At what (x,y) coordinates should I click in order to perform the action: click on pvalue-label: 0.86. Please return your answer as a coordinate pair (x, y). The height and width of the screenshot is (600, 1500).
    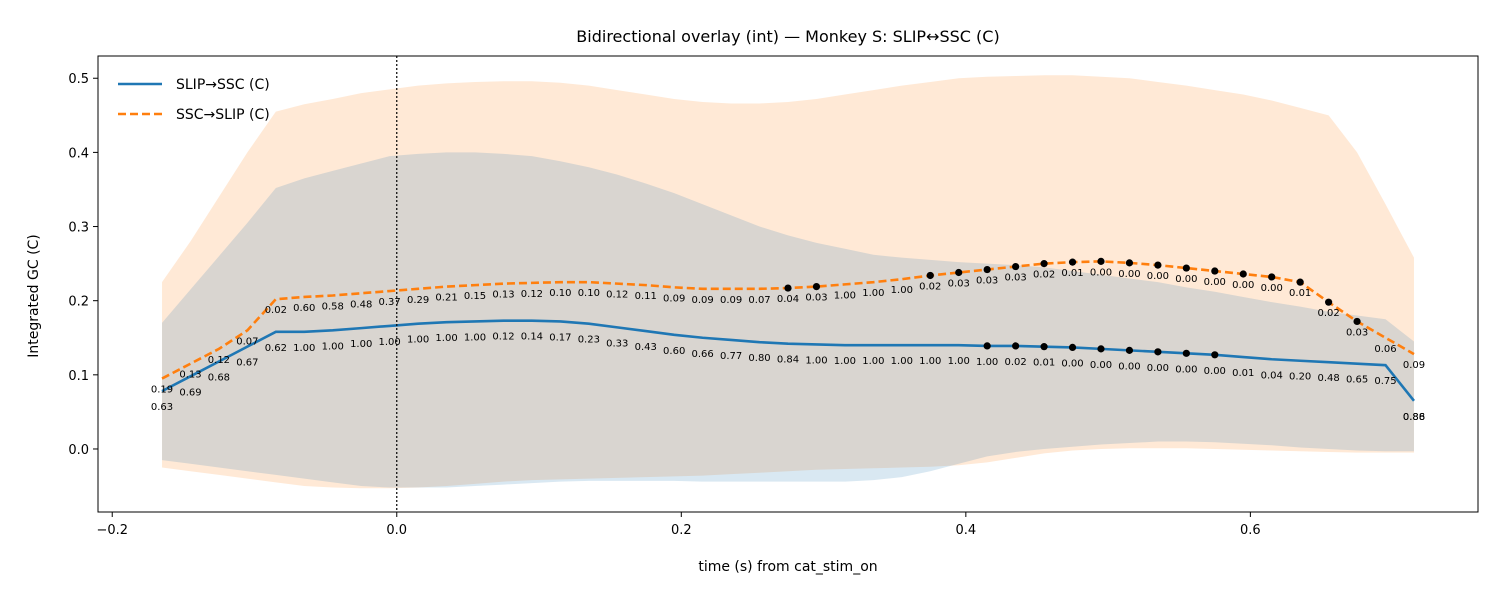
    Looking at the image, I should click on (1414, 417).